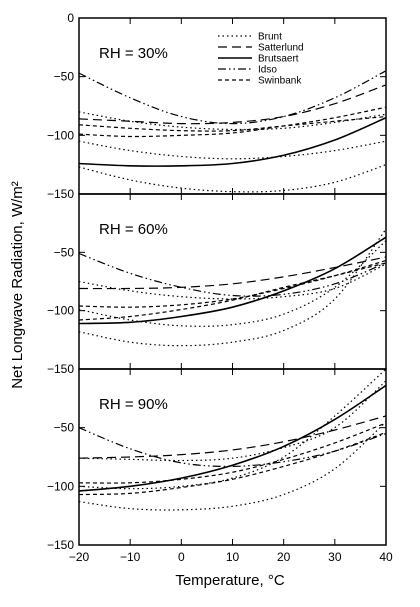  Describe the element at coordinates (130, 557) in the screenshot. I see `x-tick-label: −10` at that location.